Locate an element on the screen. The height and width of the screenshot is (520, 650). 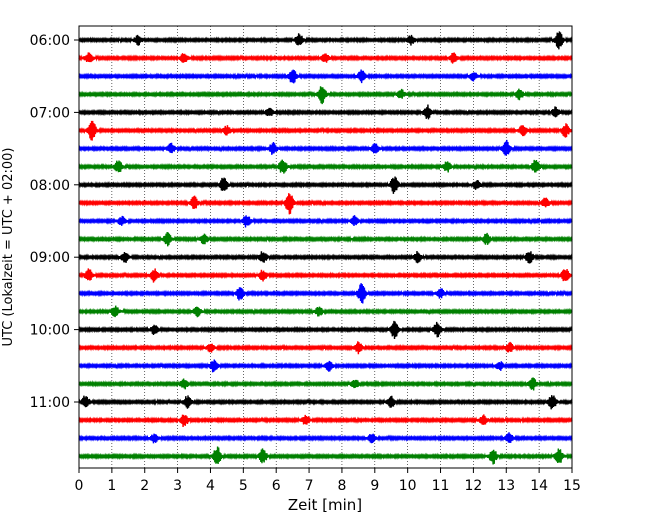
x-tick-label: 4 is located at coordinates (210, 486).